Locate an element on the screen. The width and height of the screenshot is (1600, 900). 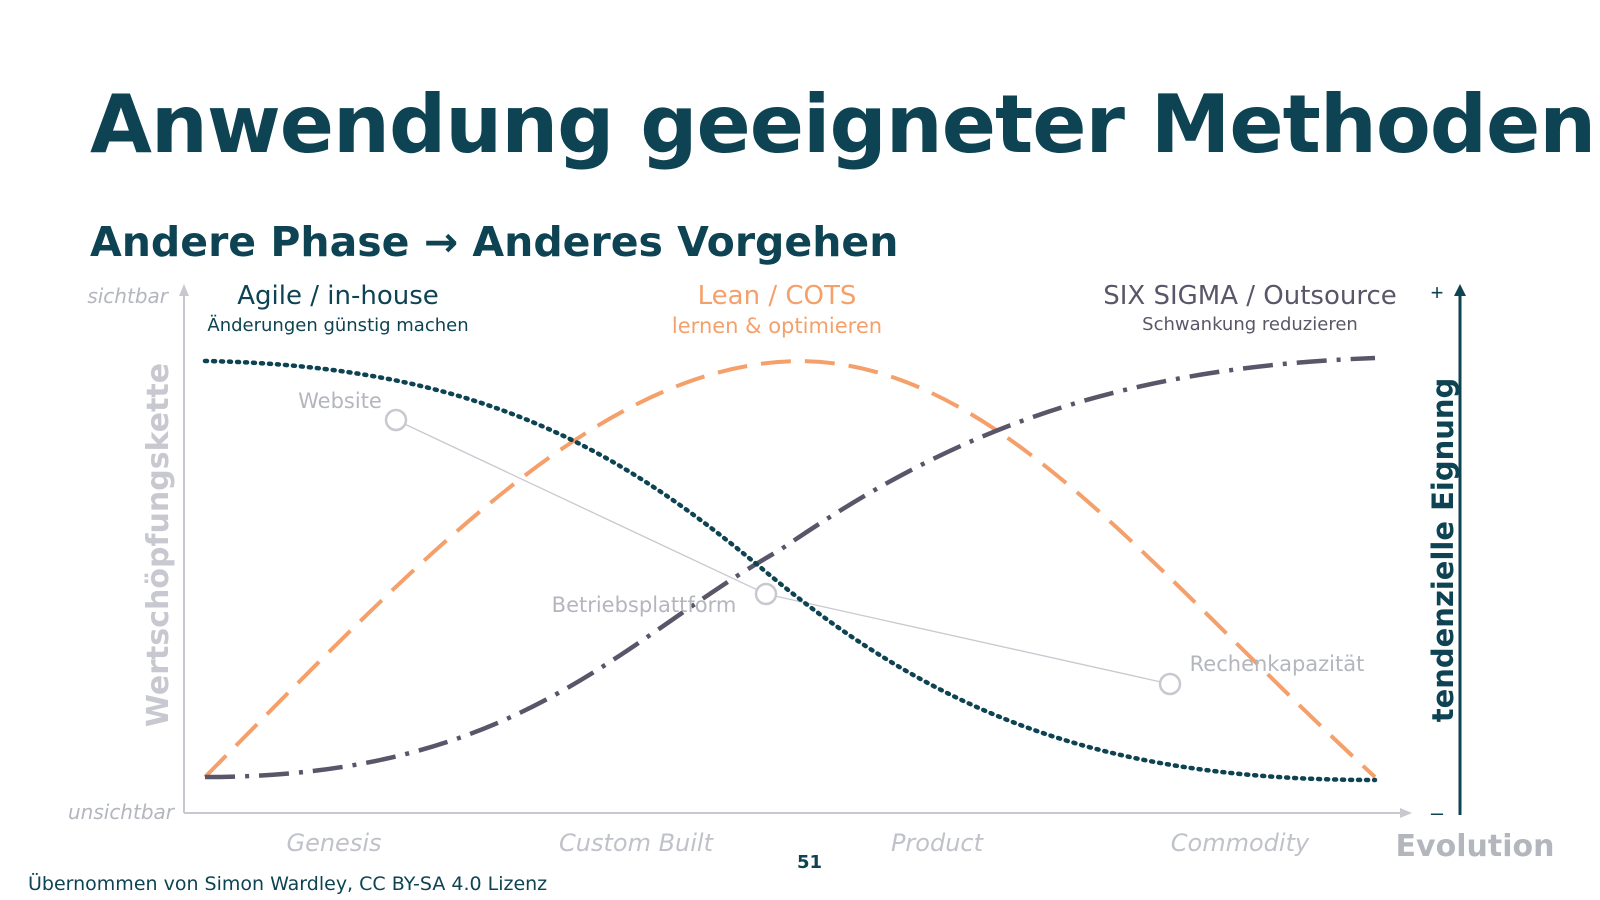
y-axis-arrowhead is located at coordinates (184, 290).